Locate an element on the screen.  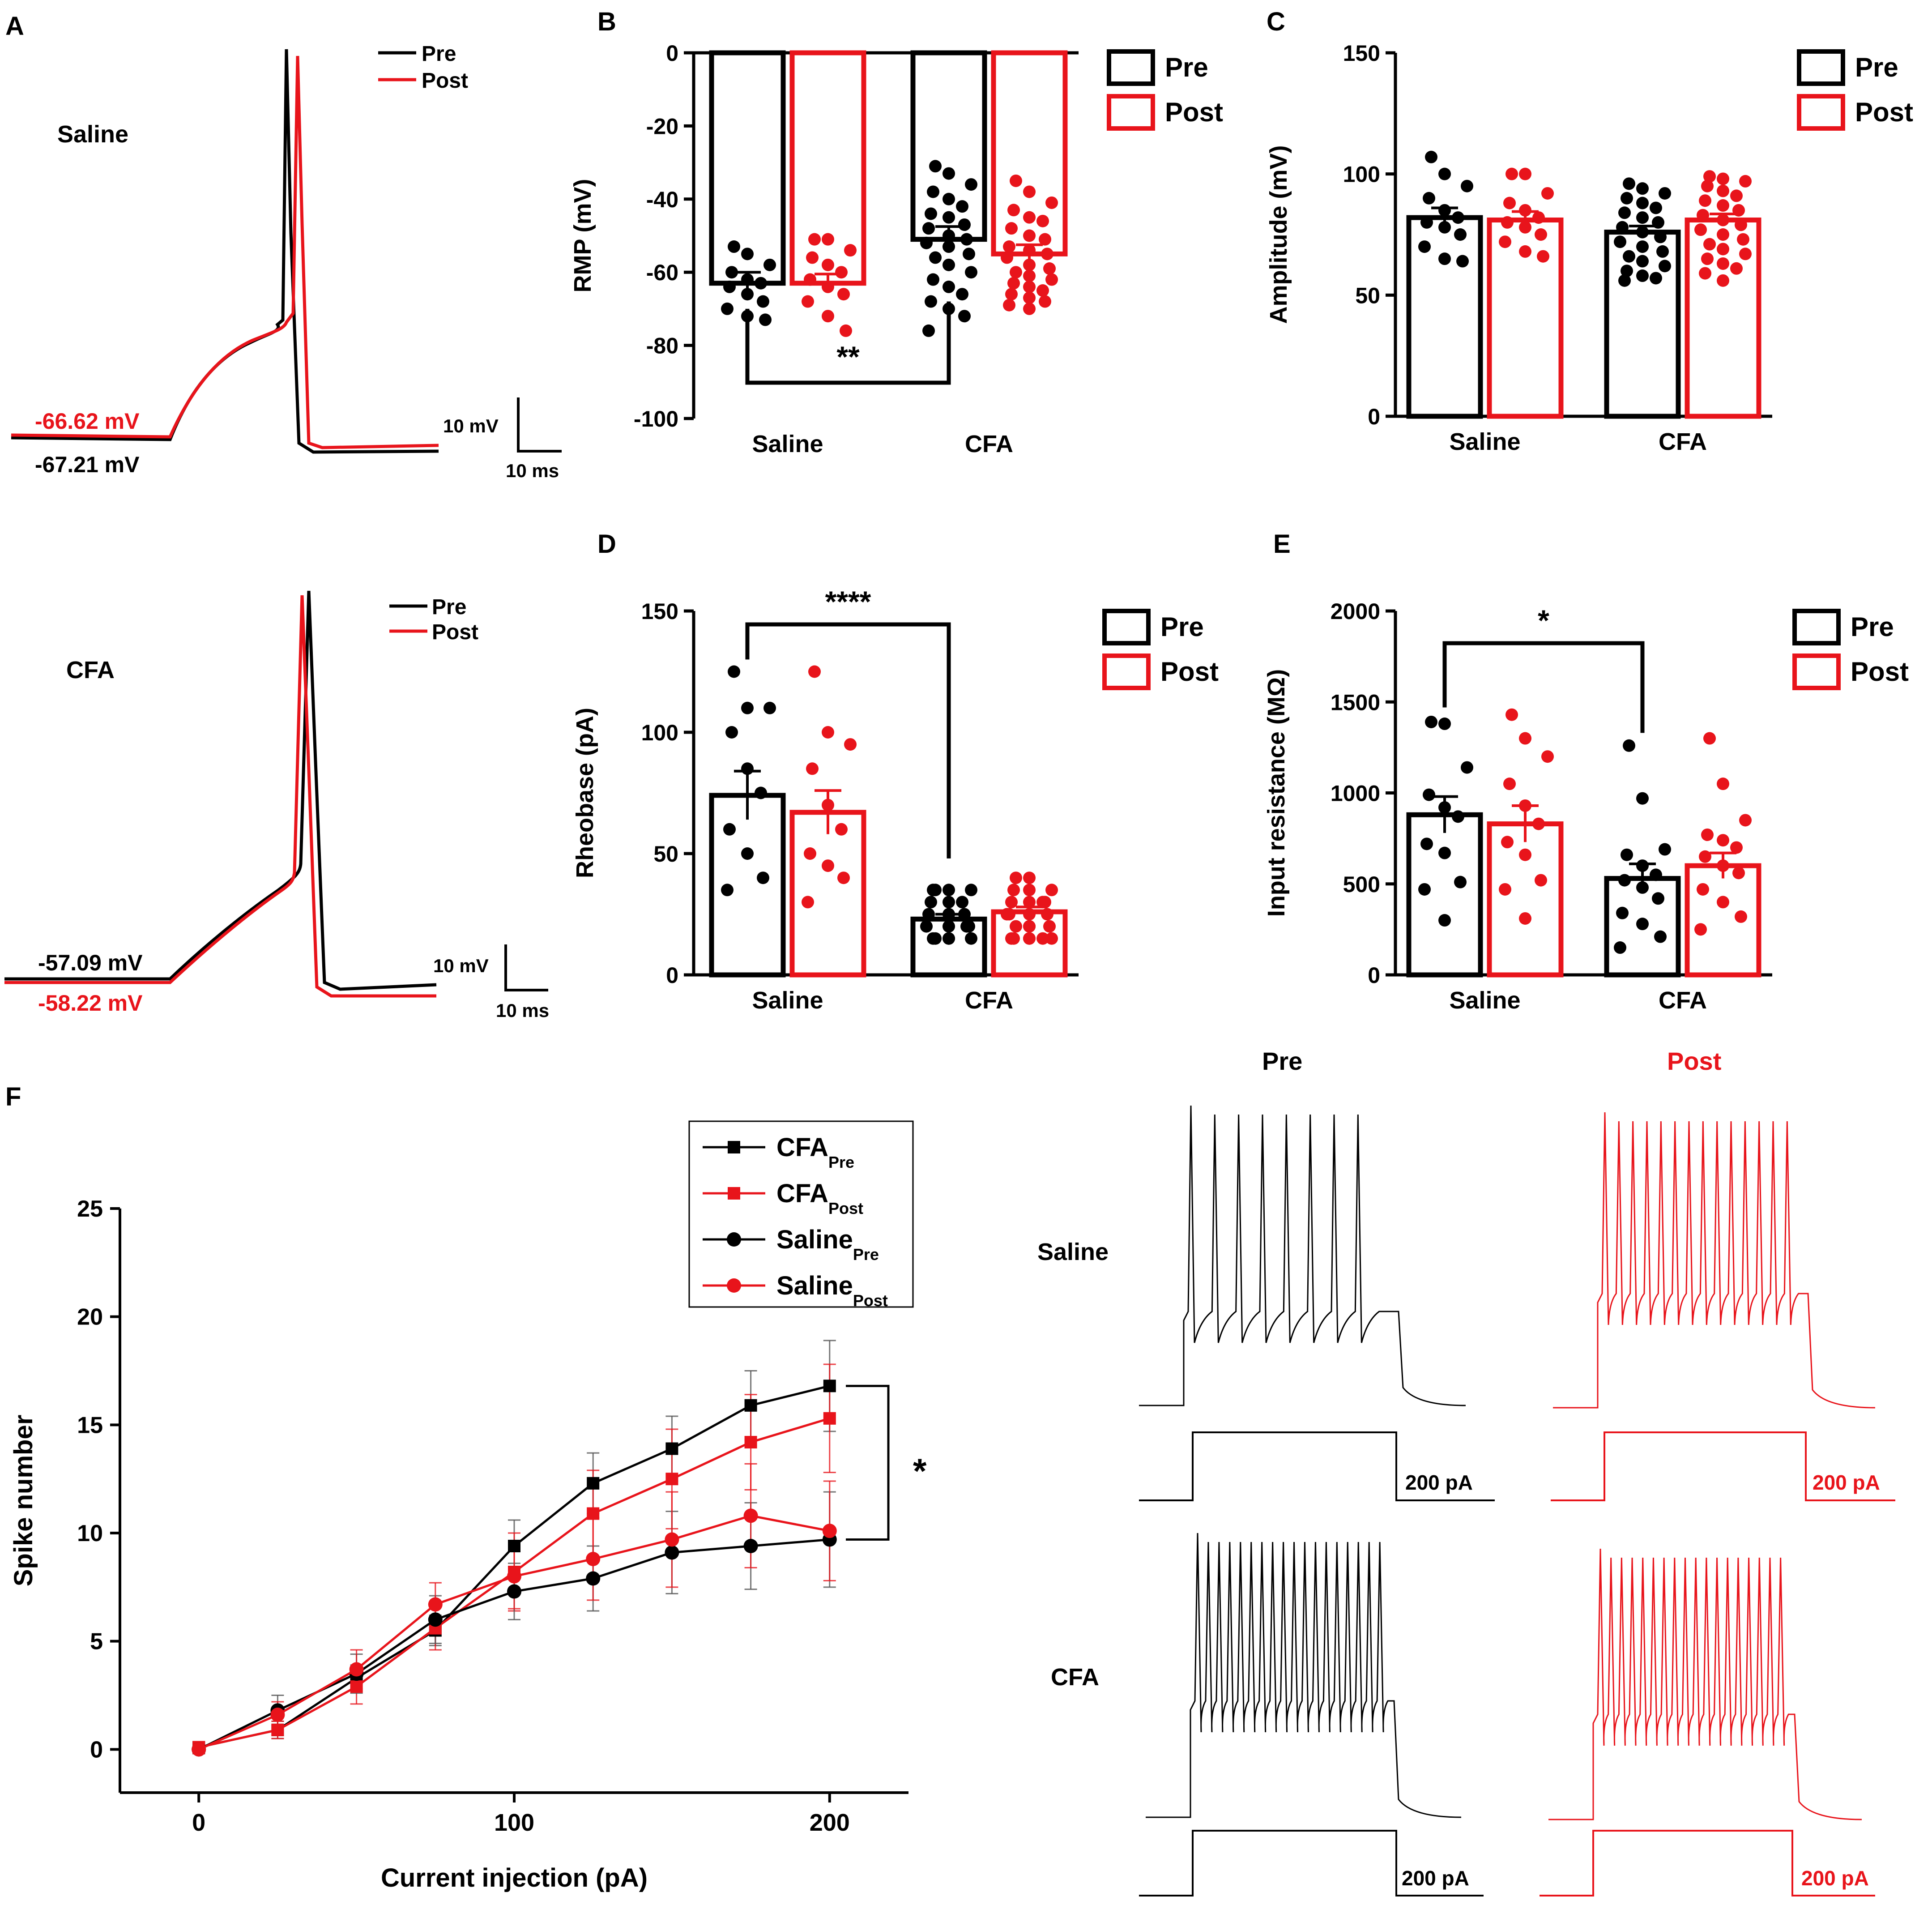
step-label-saline-post: 200 pA is located at coordinates (1846, 1482).